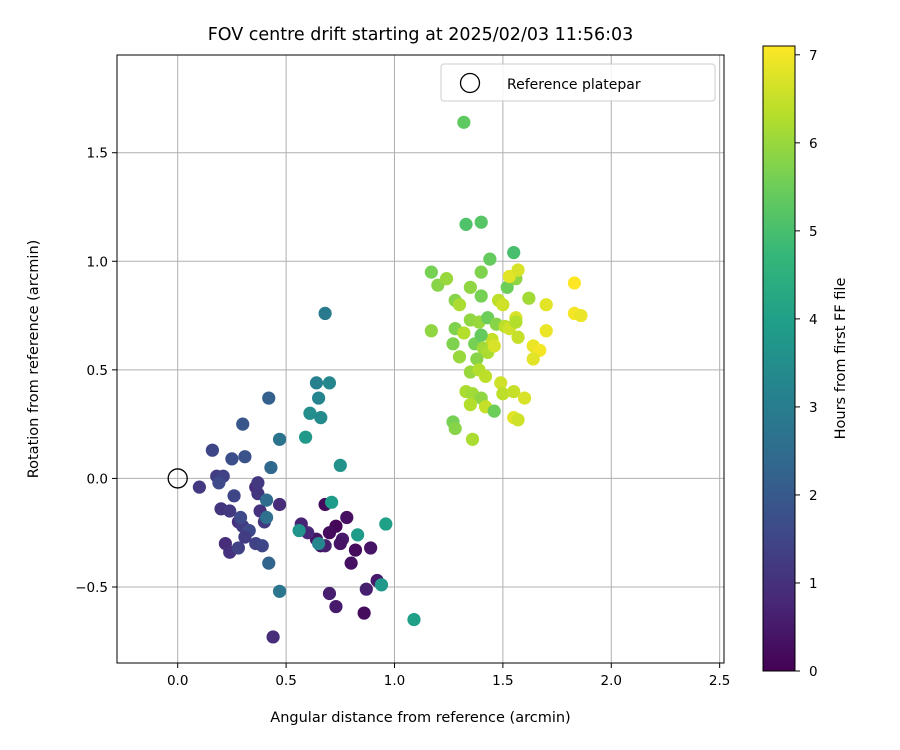  I want to click on y-axis-label: Rotation from reference (arcmin), so click(34, 359).